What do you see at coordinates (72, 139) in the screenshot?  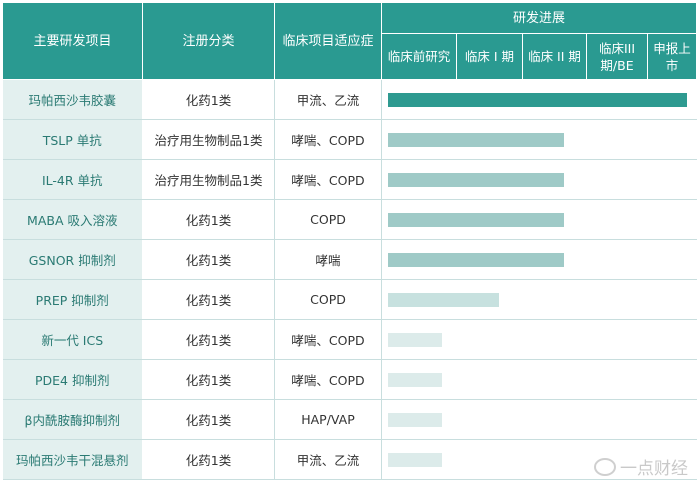 I see `project-name: TSLP 单抗` at bounding box center [72, 139].